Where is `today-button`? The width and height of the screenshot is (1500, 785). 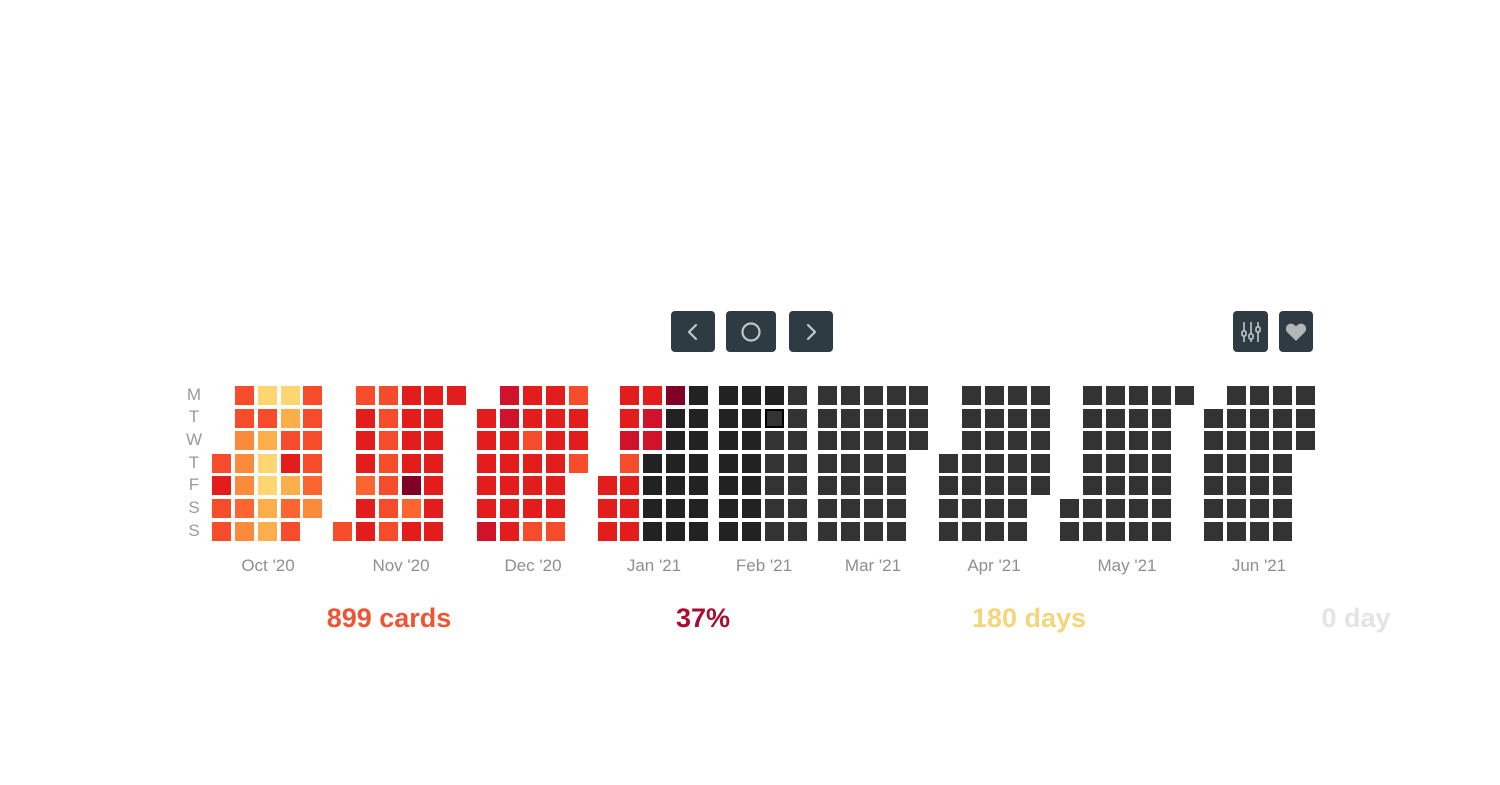
today-button is located at coordinates (751, 331).